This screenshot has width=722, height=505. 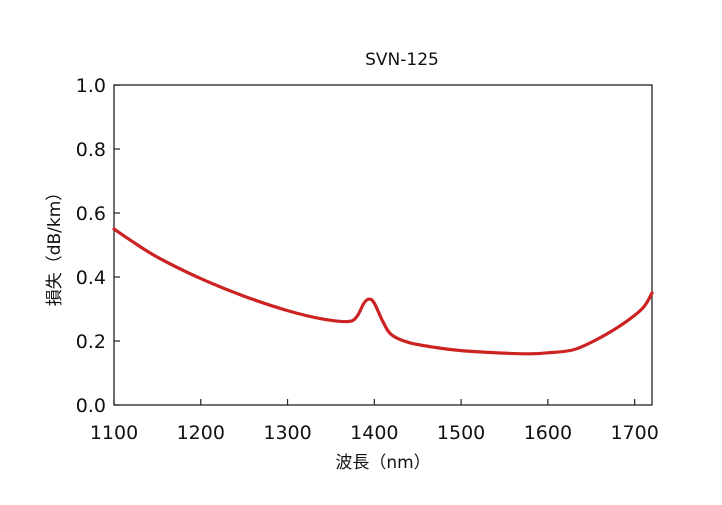 I want to click on y-tick-label: 0.0, so click(x=91, y=406).